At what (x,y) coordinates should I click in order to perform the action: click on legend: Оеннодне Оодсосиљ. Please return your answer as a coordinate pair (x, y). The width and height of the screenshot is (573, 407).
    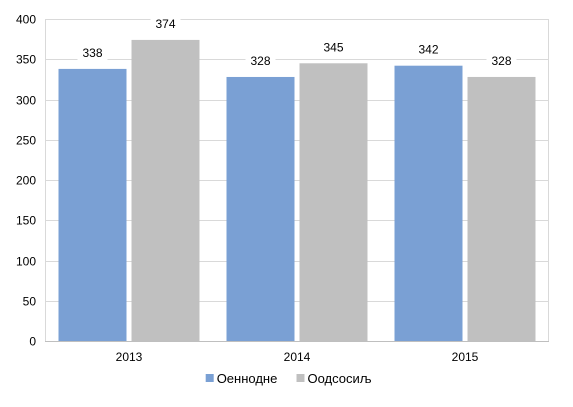
    Looking at the image, I should click on (288, 378).